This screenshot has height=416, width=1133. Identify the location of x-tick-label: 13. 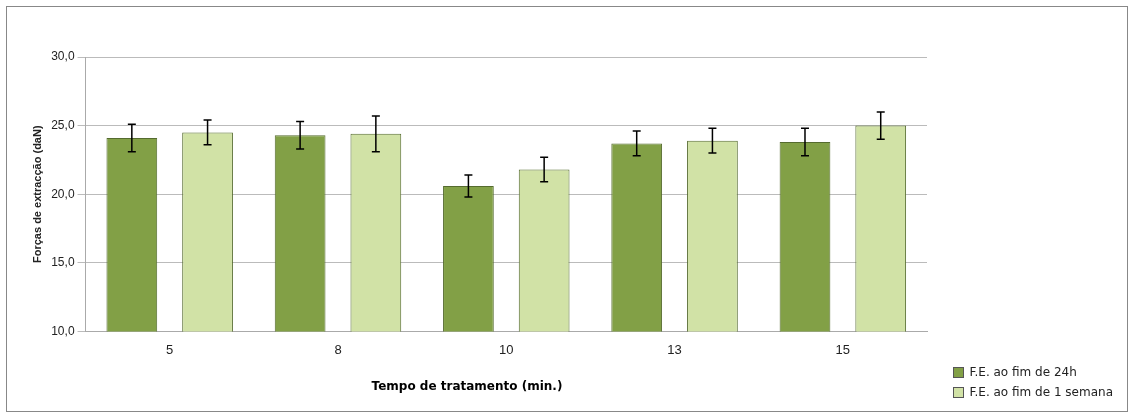
(674, 349).